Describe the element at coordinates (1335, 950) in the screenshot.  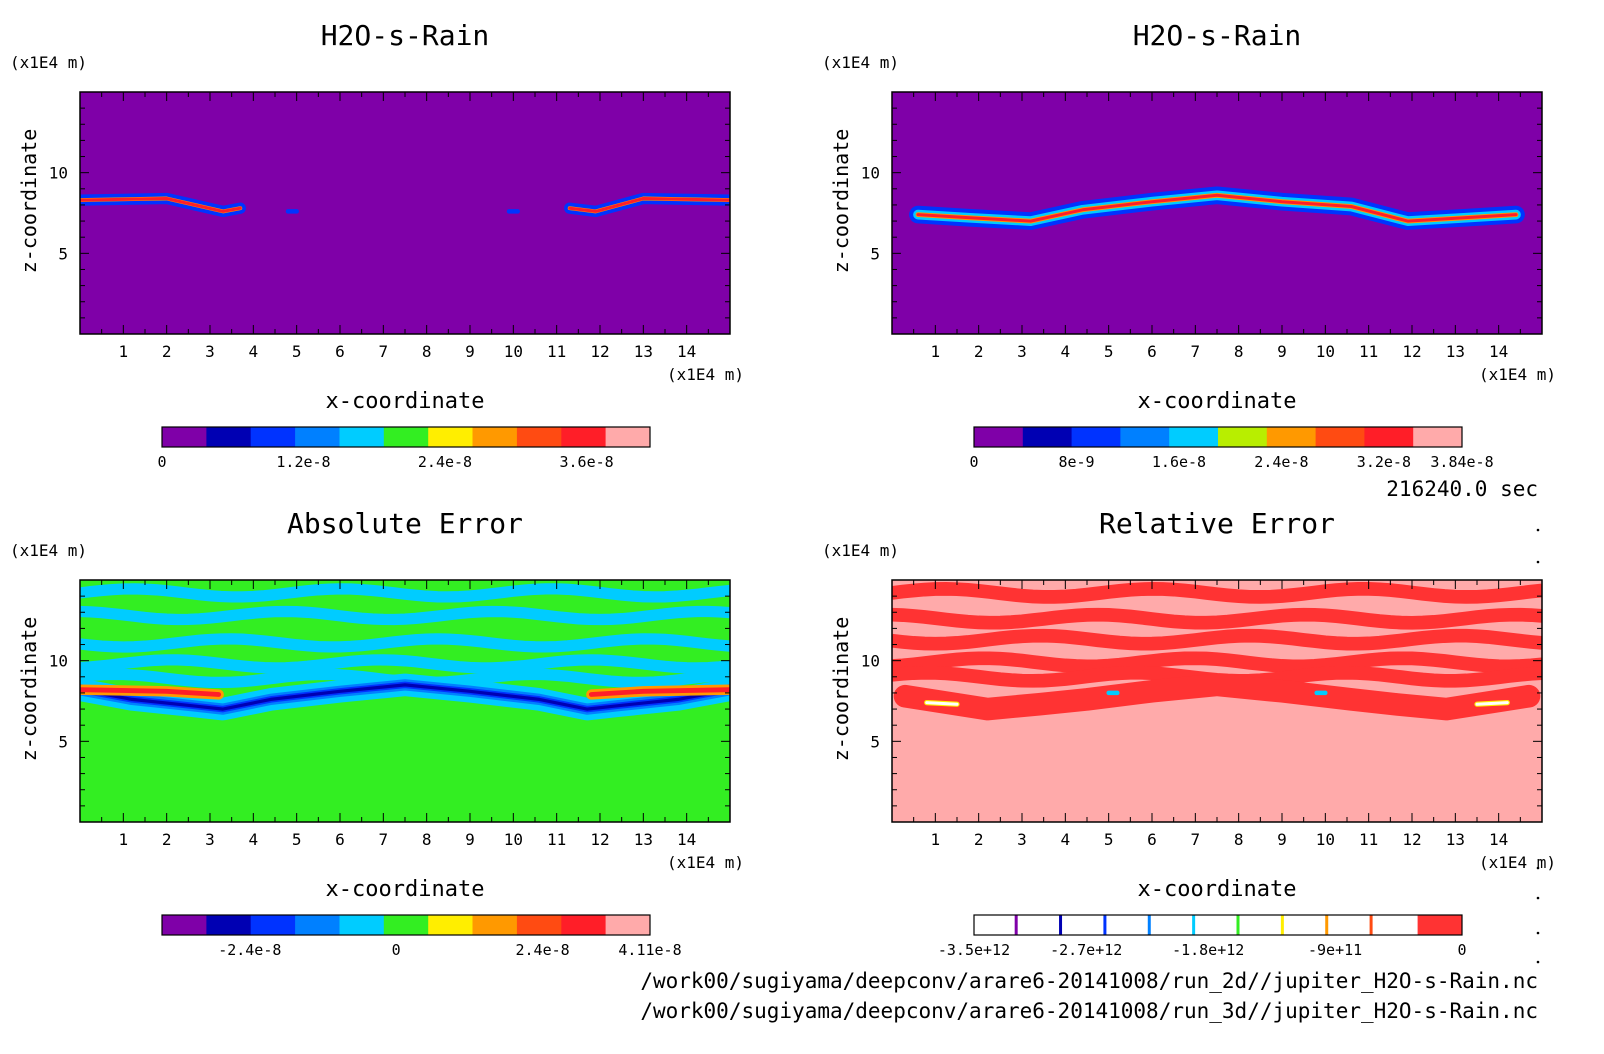
I see `colorbar-label: -9e+11` at that location.